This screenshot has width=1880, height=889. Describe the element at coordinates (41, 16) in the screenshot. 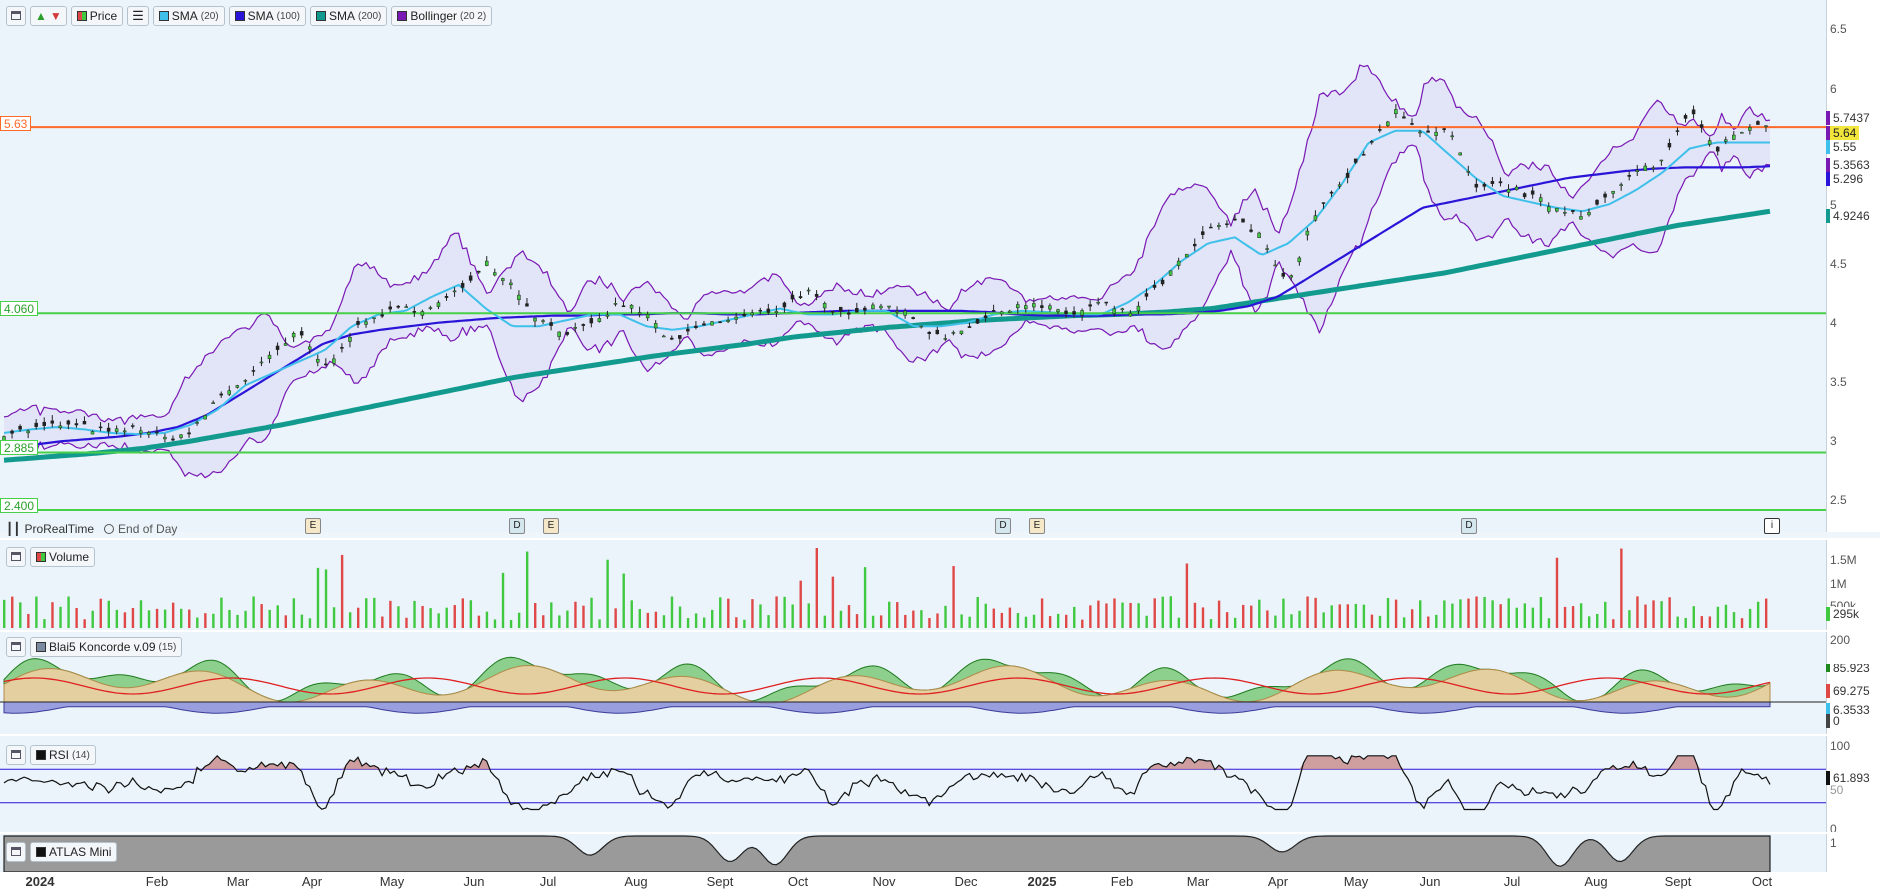

I see `arrow-up-icon: ▲` at that location.